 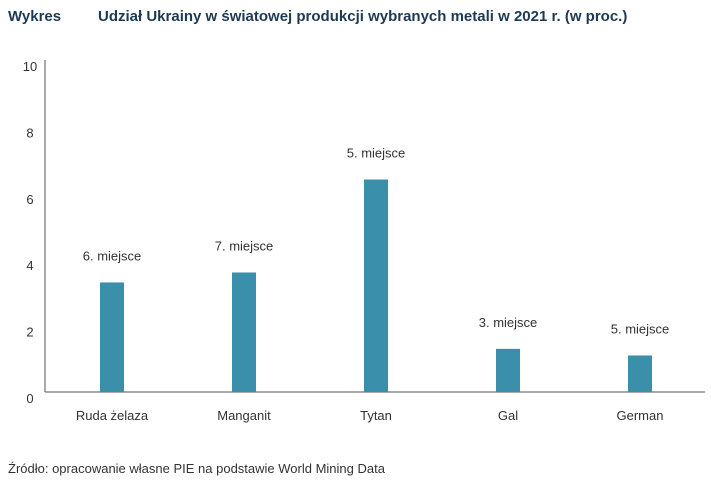 What do you see at coordinates (244, 415) in the screenshot?
I see `x-tick-label: Manganit` at bounding box center [244, 415].